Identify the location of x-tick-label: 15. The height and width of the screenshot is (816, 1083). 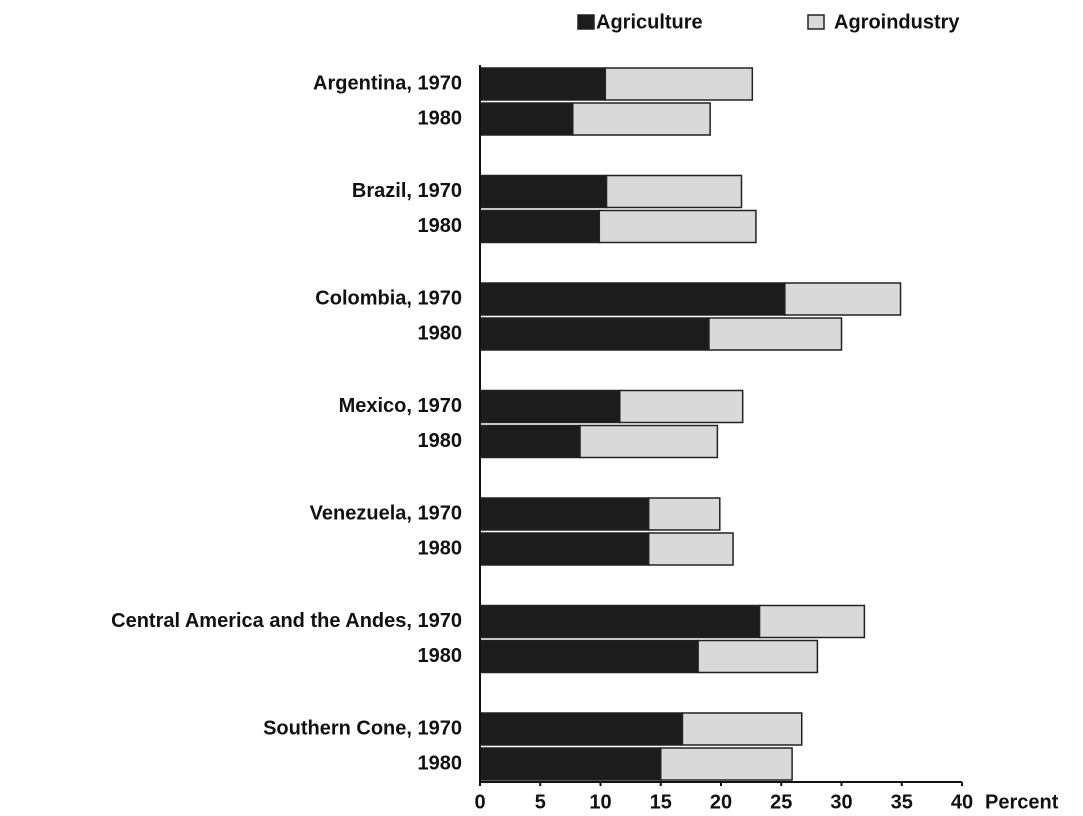
(661, 802).